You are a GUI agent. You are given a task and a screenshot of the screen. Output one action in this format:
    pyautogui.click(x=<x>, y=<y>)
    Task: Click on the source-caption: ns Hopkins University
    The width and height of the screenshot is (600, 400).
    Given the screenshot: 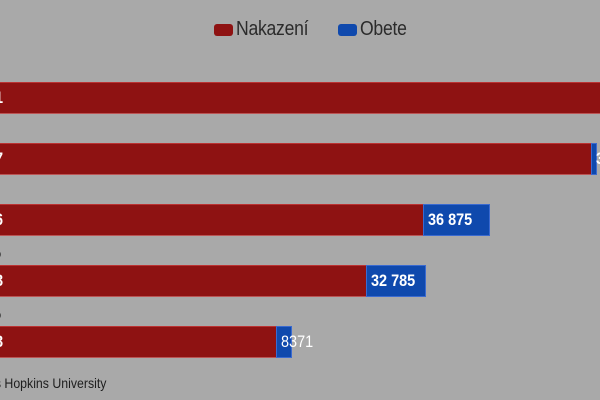 What is the action you would take?
    pyautogui.click(x=53, y=383)
    